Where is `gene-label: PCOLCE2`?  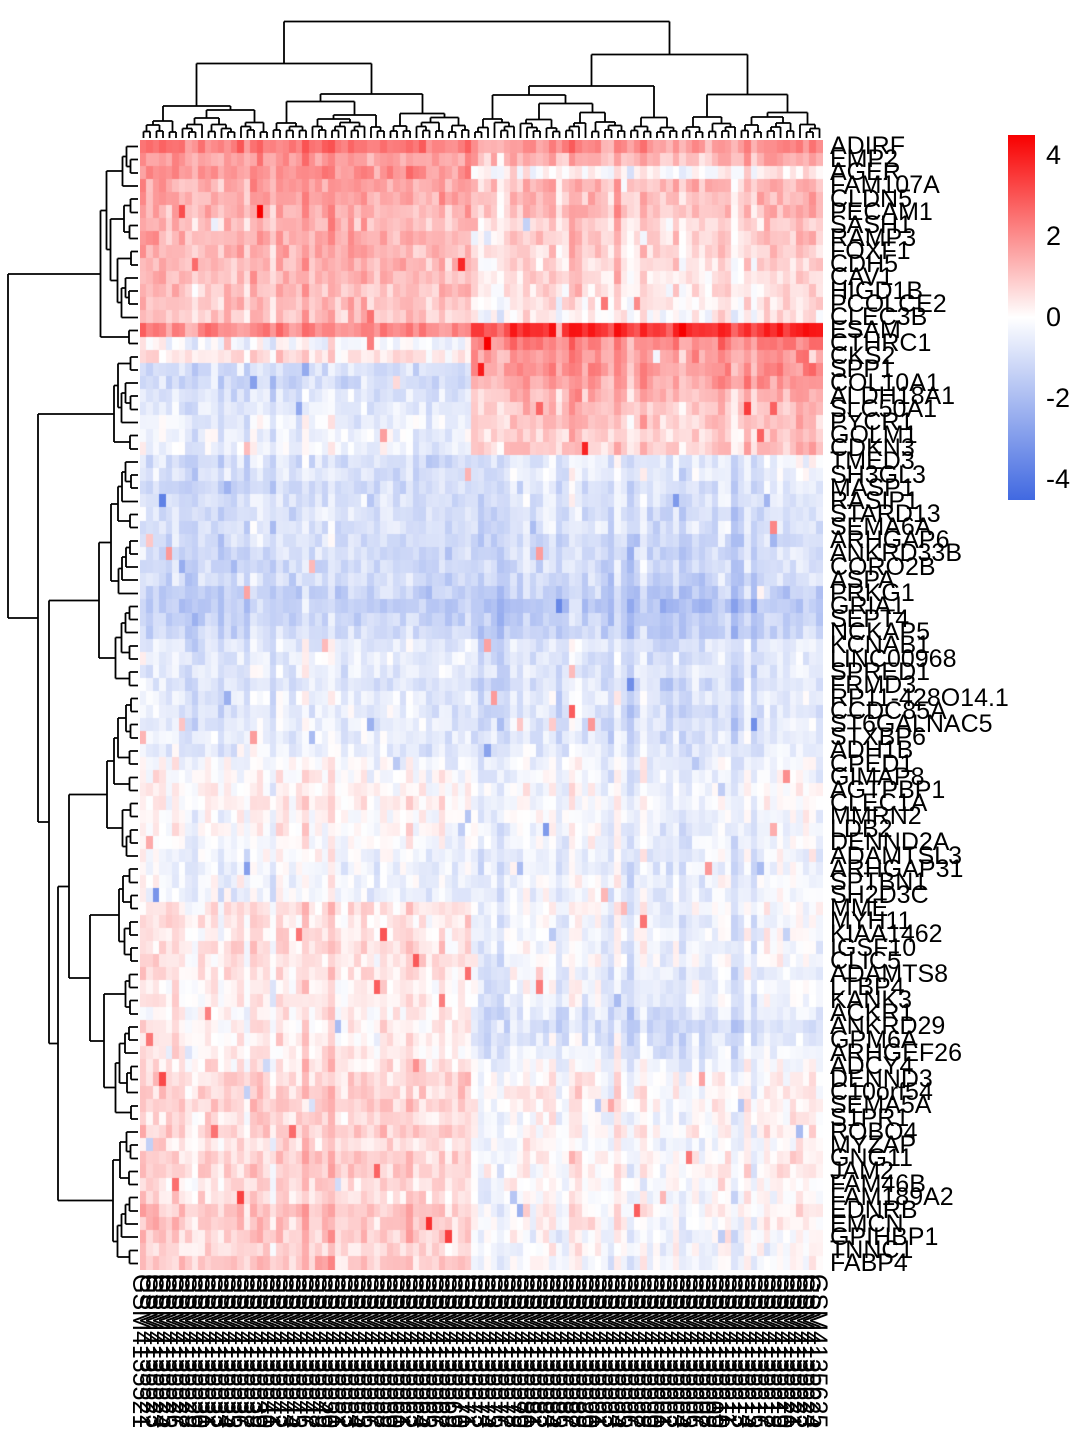 gene-label: PCOLCE2 is located at coordinates (888, 303).